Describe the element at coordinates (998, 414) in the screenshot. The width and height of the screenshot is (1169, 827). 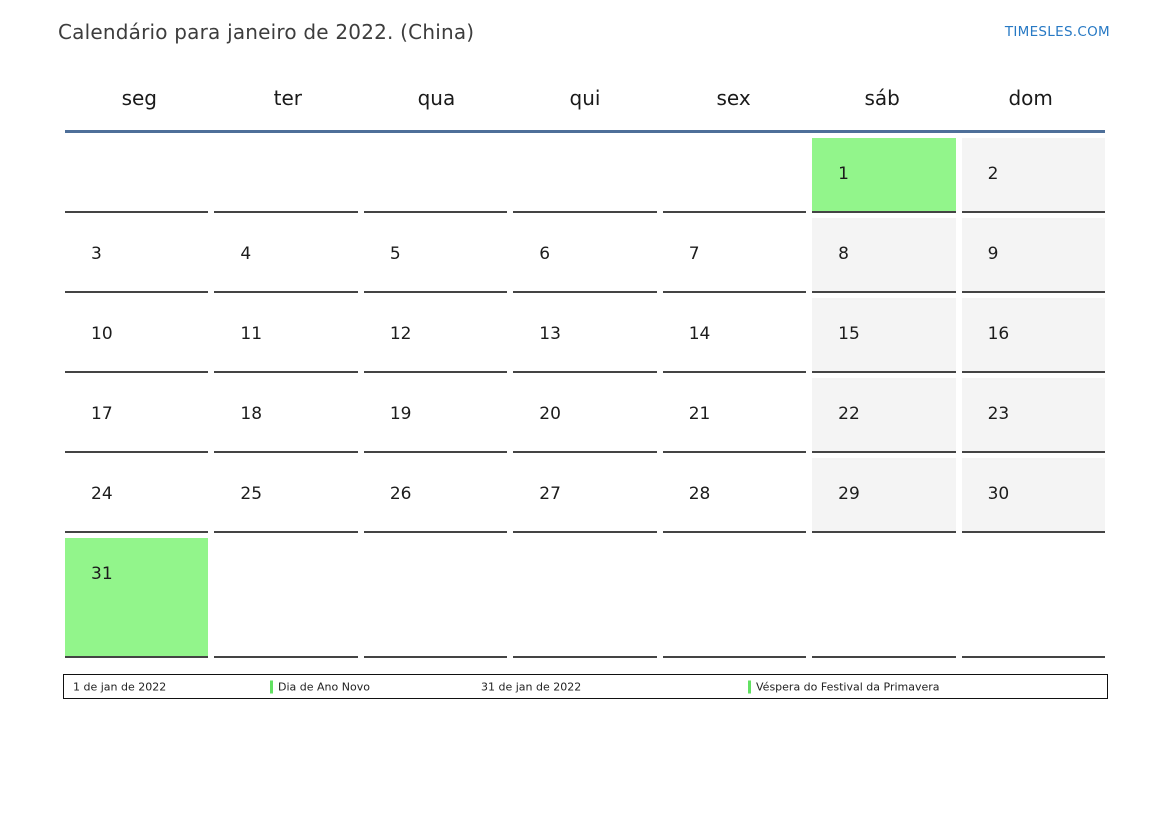
I see `day-number: 23` at that location.